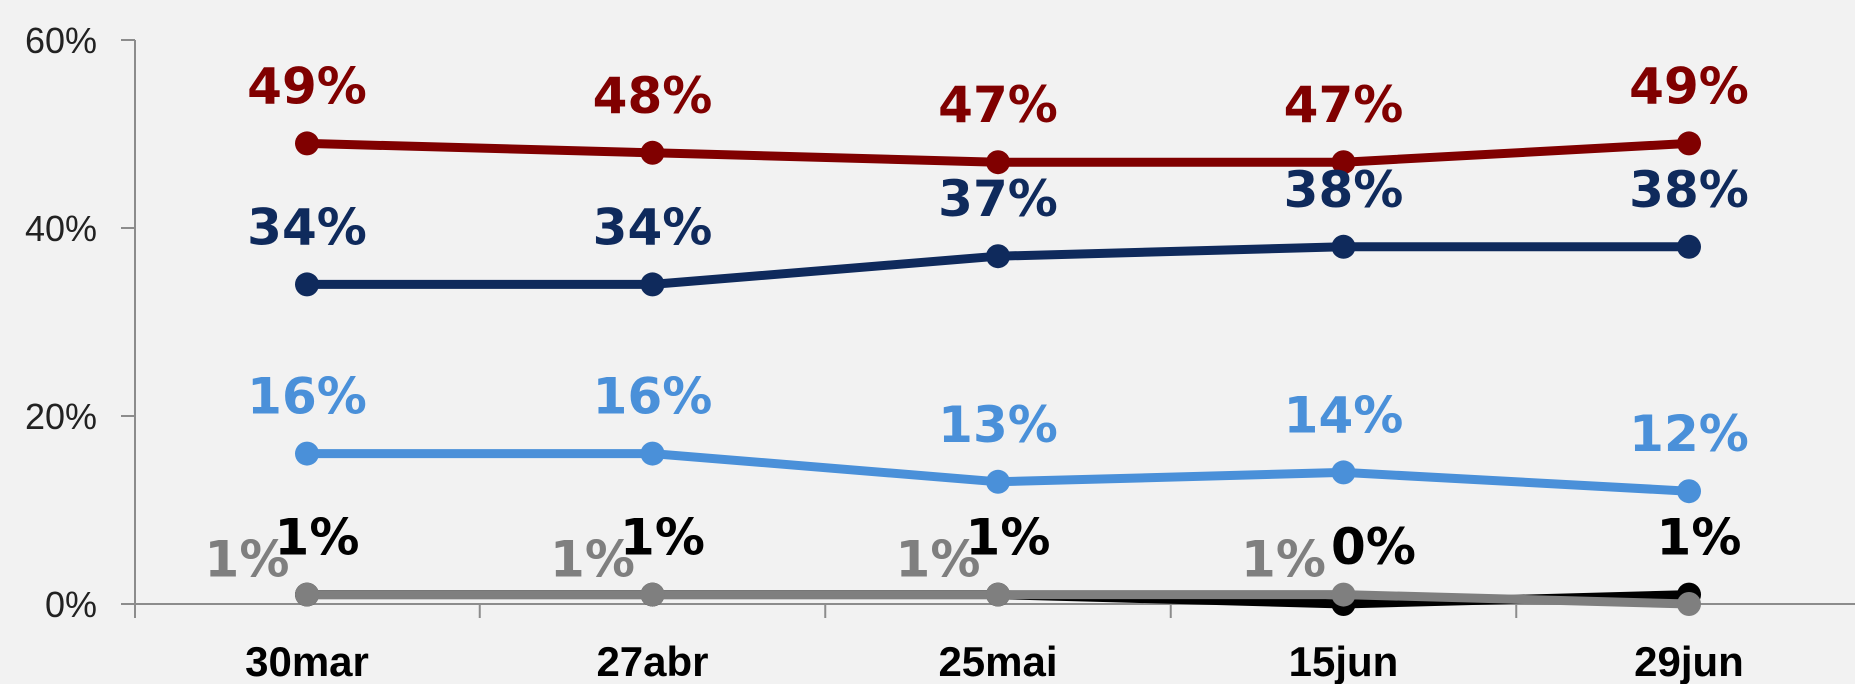 Image resolution: width=1855 pixels, height=684 pixels. What do you see at coordinates (61, 40) in the screenshot?
I see `y-tick-label: 60%` at bounding box center [61, 40].